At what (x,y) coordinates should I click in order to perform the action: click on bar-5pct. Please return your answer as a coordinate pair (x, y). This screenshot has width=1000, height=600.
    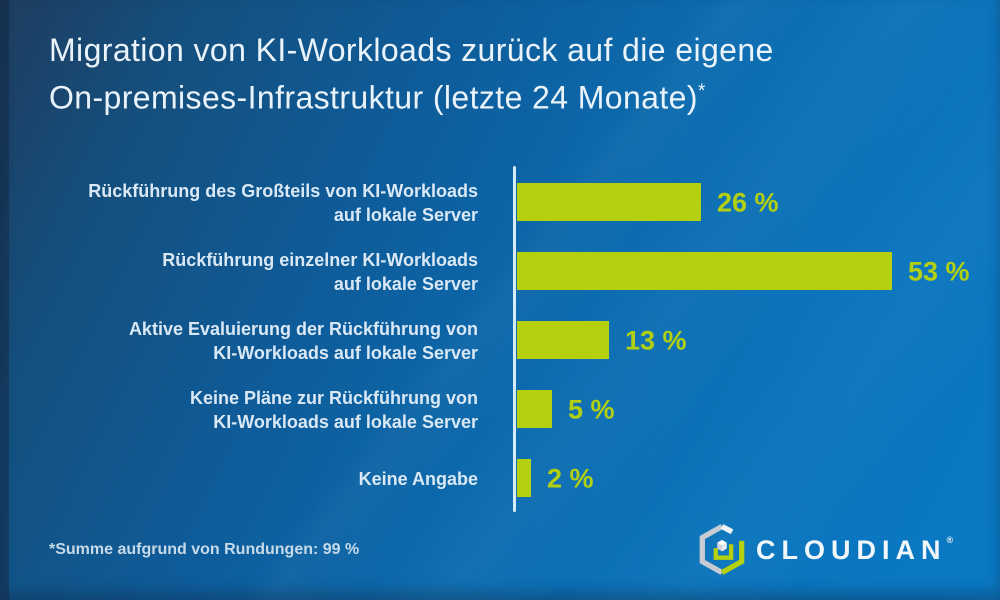
    Looking at the image, I should click on (534, 409).